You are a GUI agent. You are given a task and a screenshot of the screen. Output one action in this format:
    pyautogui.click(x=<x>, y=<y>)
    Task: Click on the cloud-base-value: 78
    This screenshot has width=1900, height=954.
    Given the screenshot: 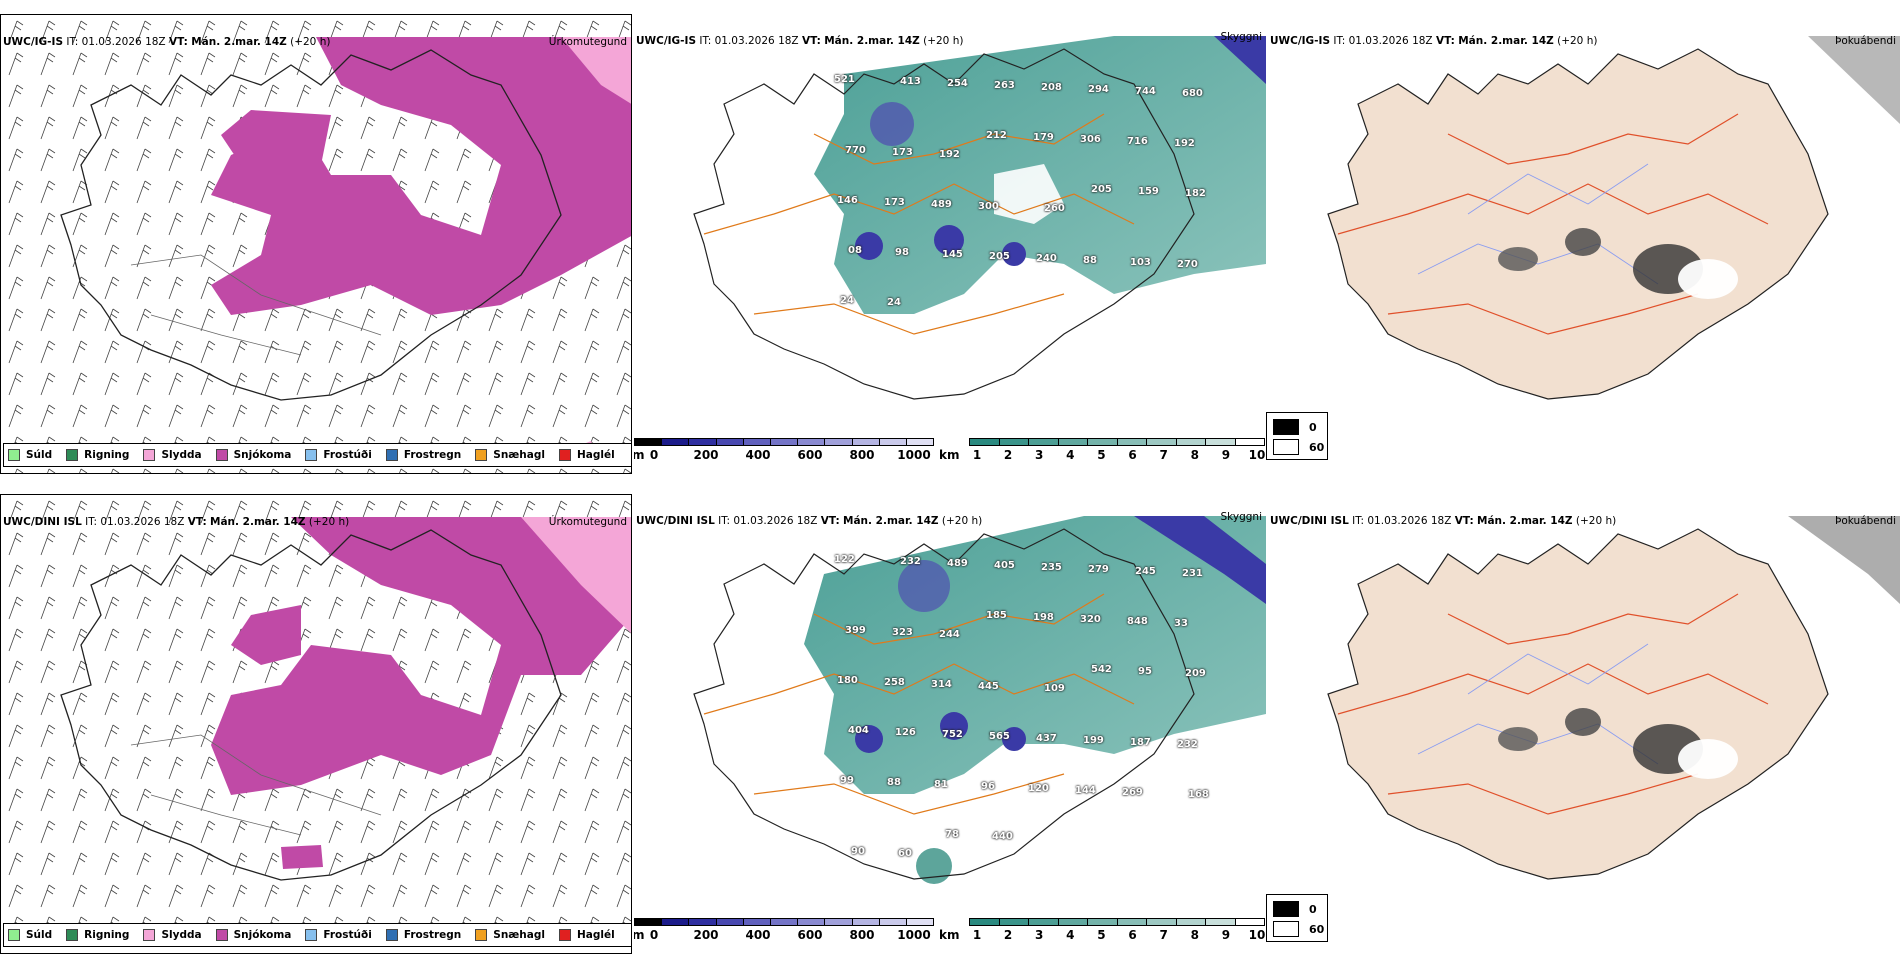 What is the action you would take?
    pyautogui.click(x=952, y=834)
    